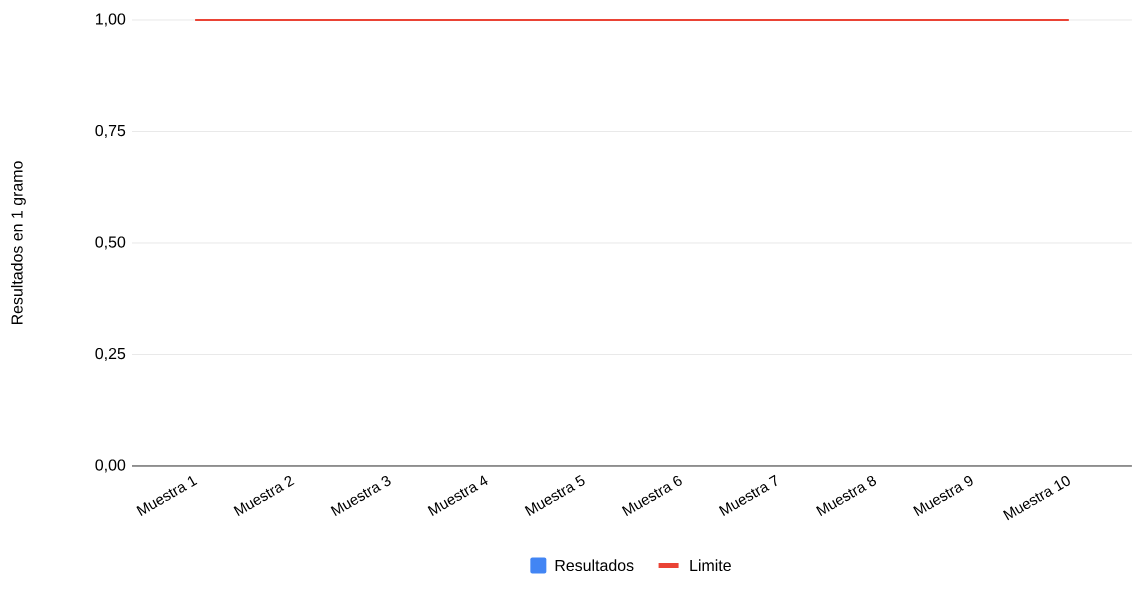 This screenshot has width=1132, height=606. Describe the element at coordinates (110, 466) in the screenshot. I see `y-tick-label: 0,00` at that location.